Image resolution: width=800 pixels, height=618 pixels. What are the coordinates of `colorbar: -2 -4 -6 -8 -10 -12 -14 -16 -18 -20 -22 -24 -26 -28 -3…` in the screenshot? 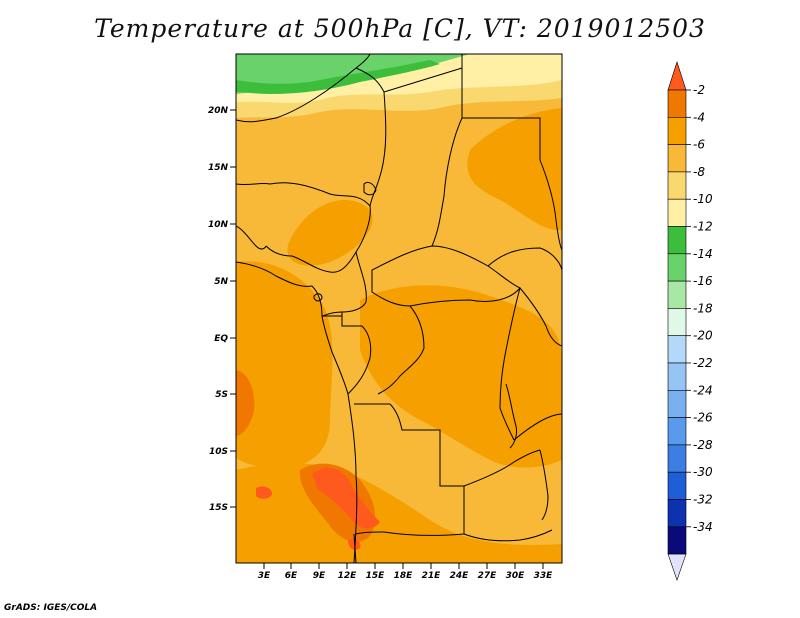 It's located at (690, 321).